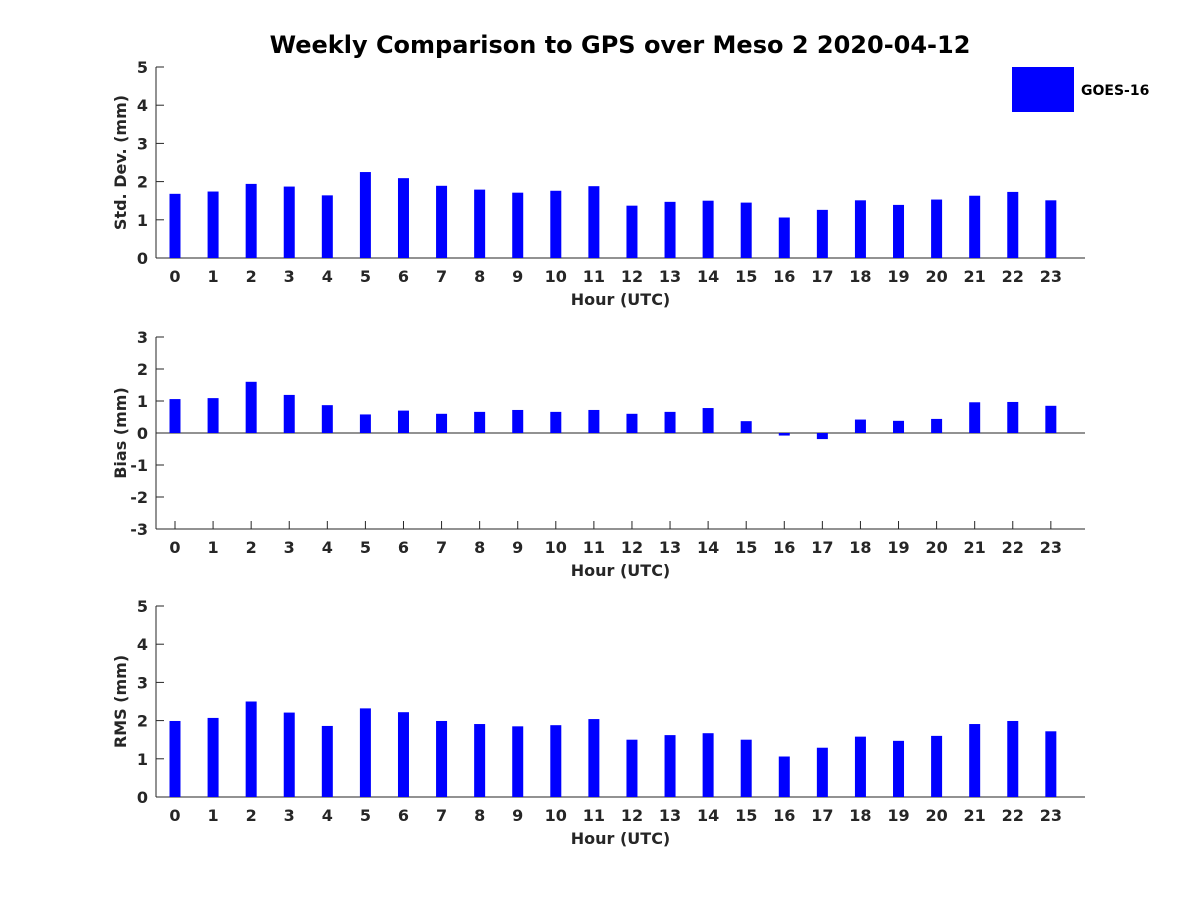  What do you see at coordinates (142, 401) in the screenshot?
I see `bias-y-tick-label: 1` at bounding box center [142, 401].